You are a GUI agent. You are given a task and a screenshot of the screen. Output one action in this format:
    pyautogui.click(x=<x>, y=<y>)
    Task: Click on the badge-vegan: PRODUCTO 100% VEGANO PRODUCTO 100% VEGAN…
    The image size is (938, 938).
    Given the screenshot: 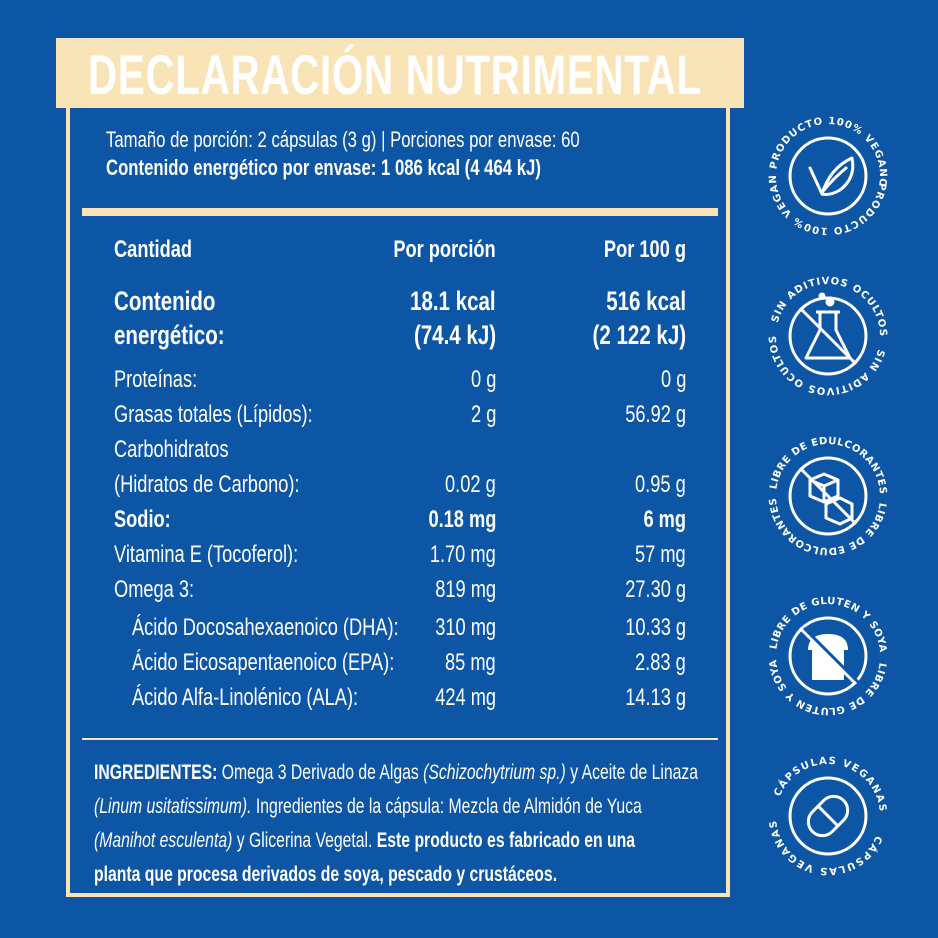 What is the action you would take?
    pyautogui.click(x=824, y=172)
    